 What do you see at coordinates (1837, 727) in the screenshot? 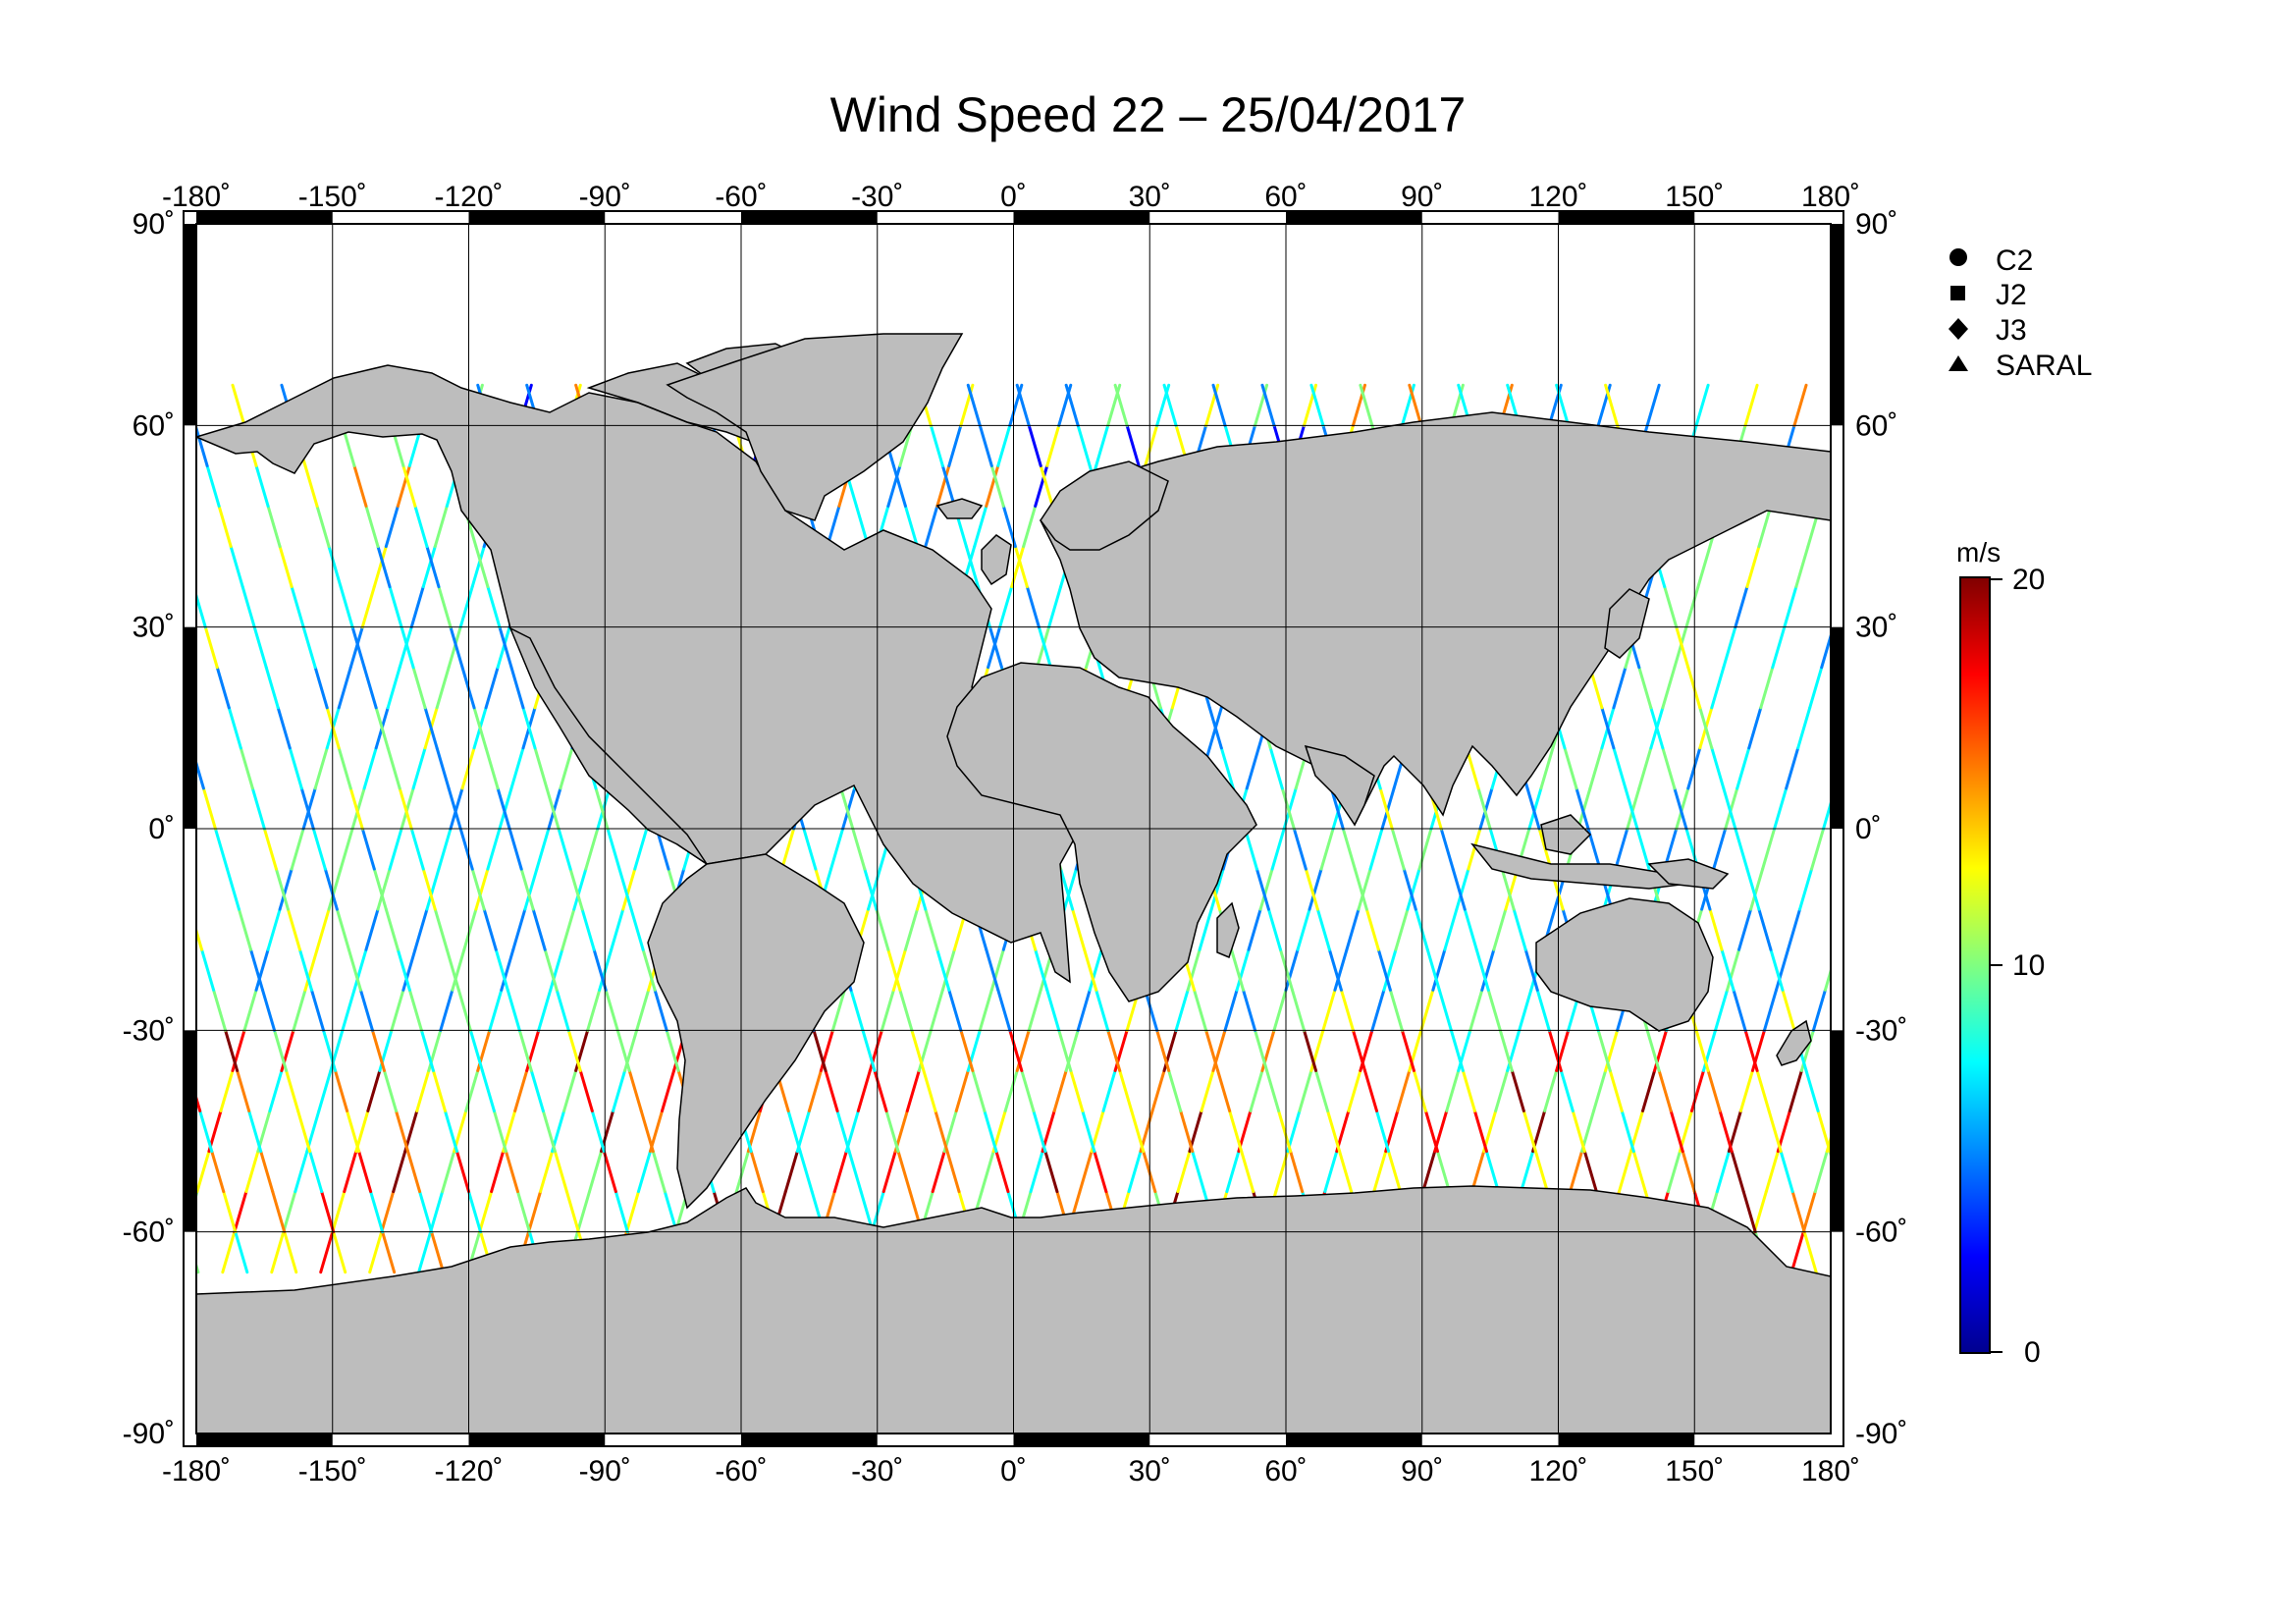
I see `frame-bar-right` at bounding box center [1837, 727].